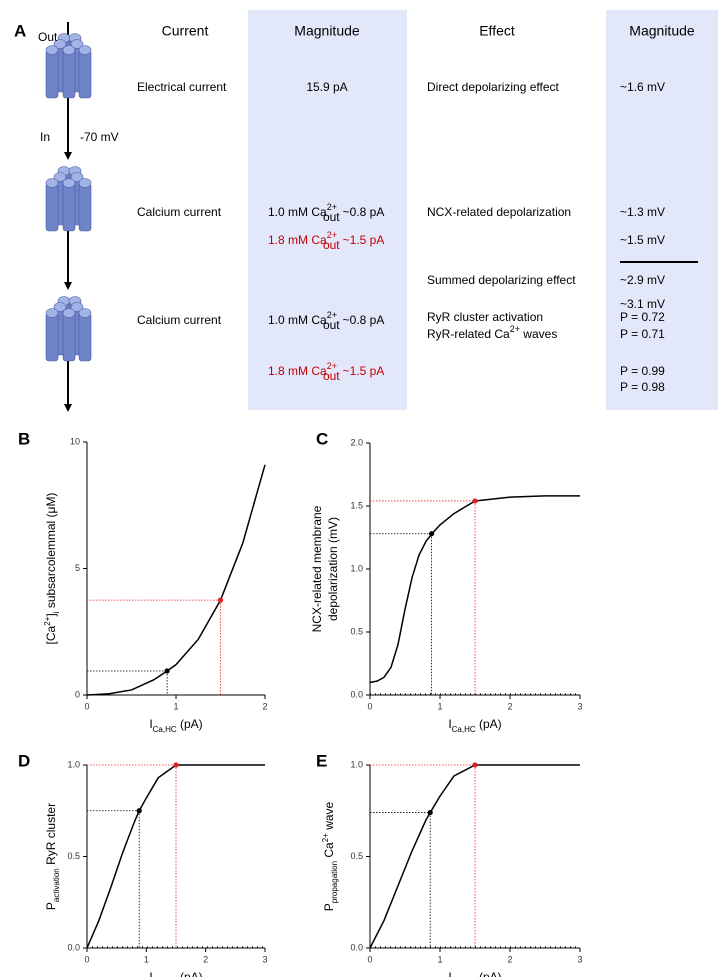 This screenshot has width=725, height=977. Describe the element at coordinates (99, 137) in the screenshot. I see `potential-label: -70 mV` at that location.